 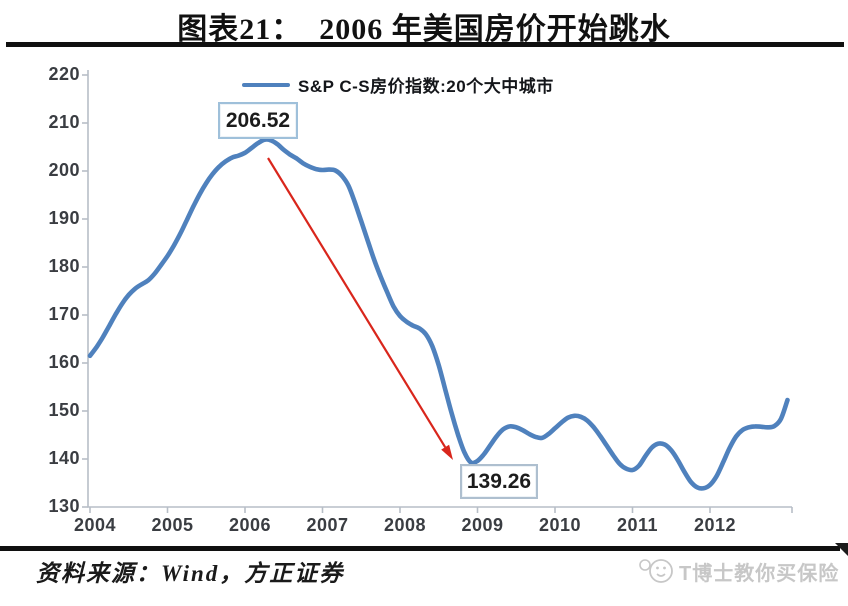 I want to click on watermark-logo-icon, so click(x=656, y=571).